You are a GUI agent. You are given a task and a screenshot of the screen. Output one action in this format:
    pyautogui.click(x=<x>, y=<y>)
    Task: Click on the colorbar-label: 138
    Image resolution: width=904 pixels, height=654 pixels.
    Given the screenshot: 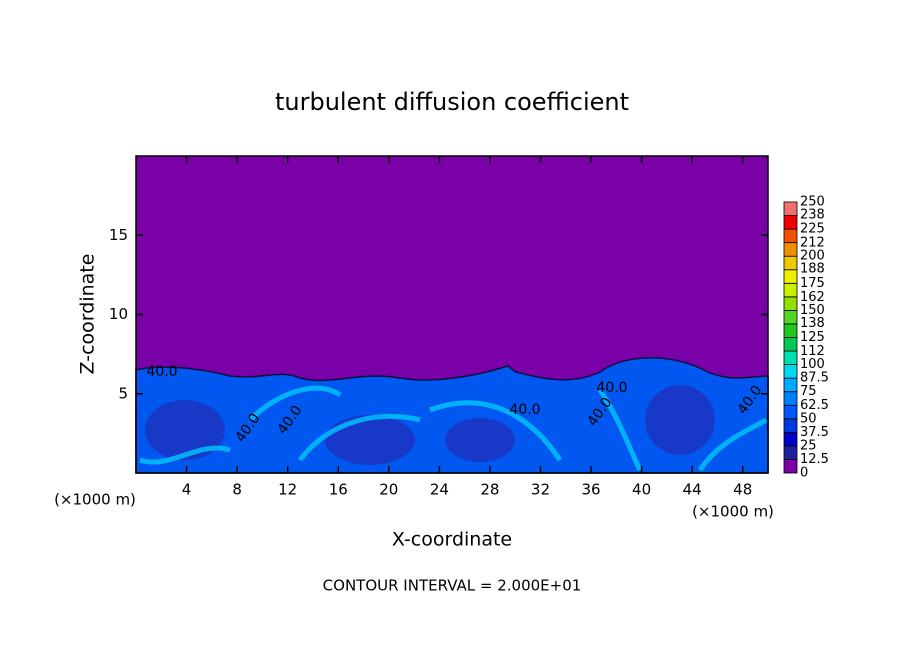 What is the action you would take?
    pyautogui.click(x=812, y=323)
    